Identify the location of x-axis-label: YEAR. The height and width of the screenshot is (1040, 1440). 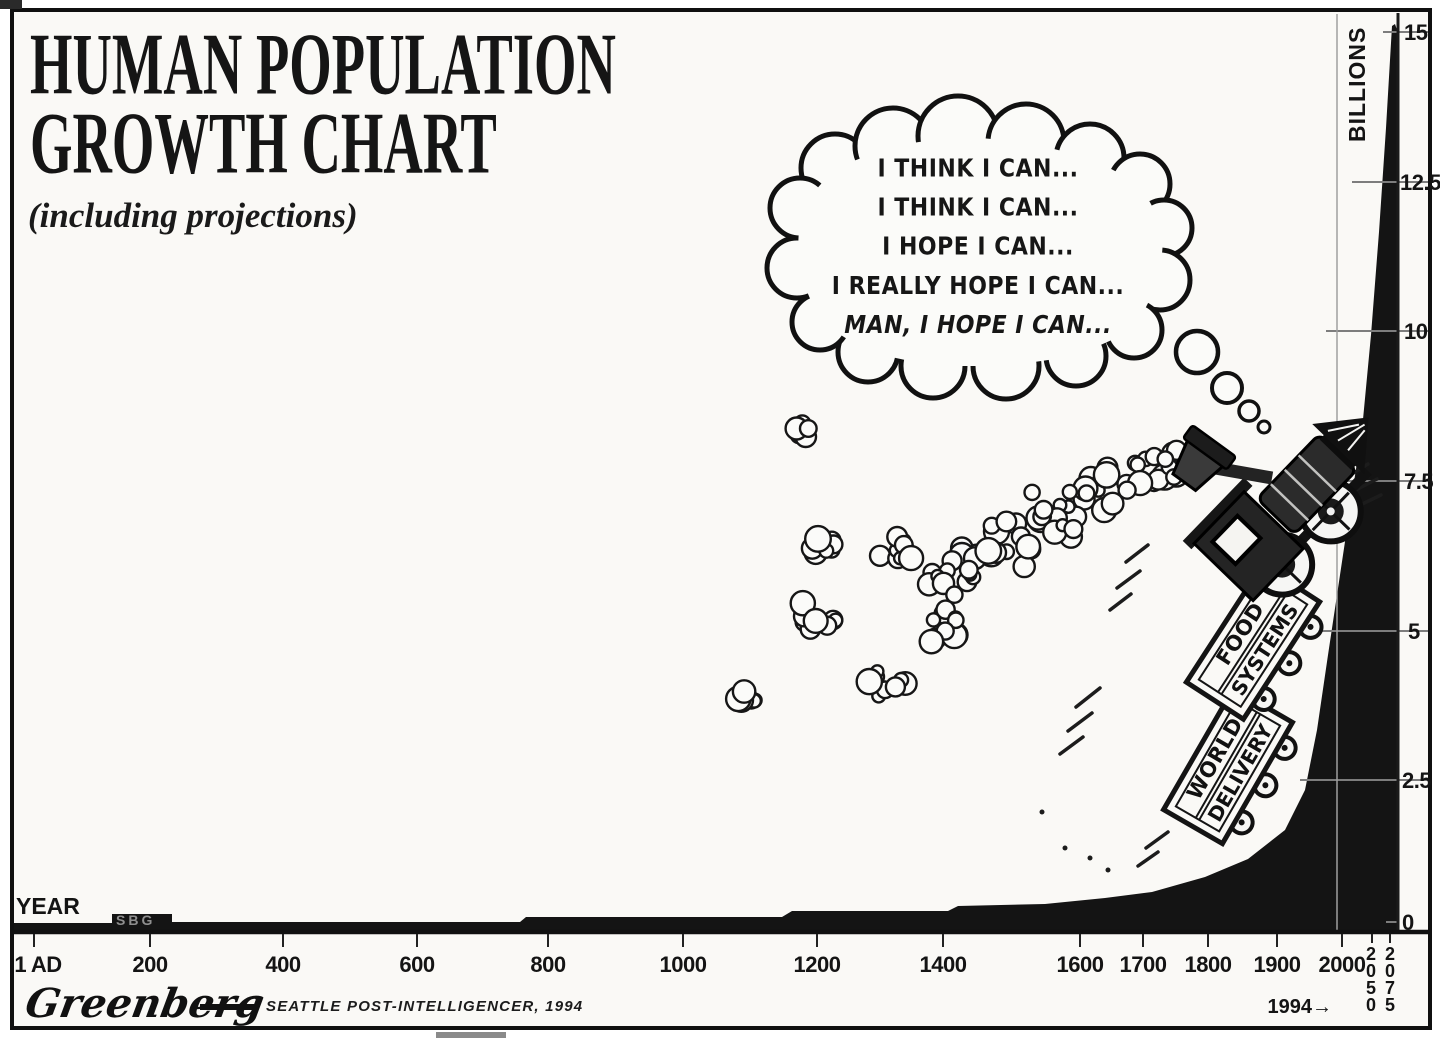
(48, 906).